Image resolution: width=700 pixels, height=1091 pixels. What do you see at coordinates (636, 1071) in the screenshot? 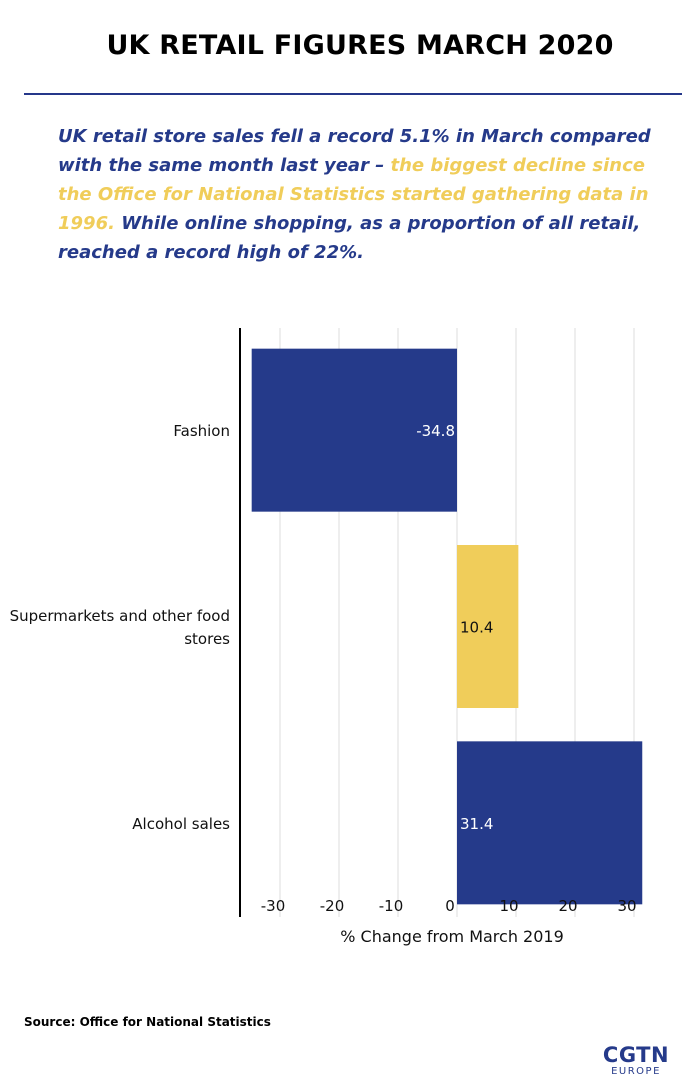
I see `logo-sub: EUROPE` at bounding box center [636, 1071].